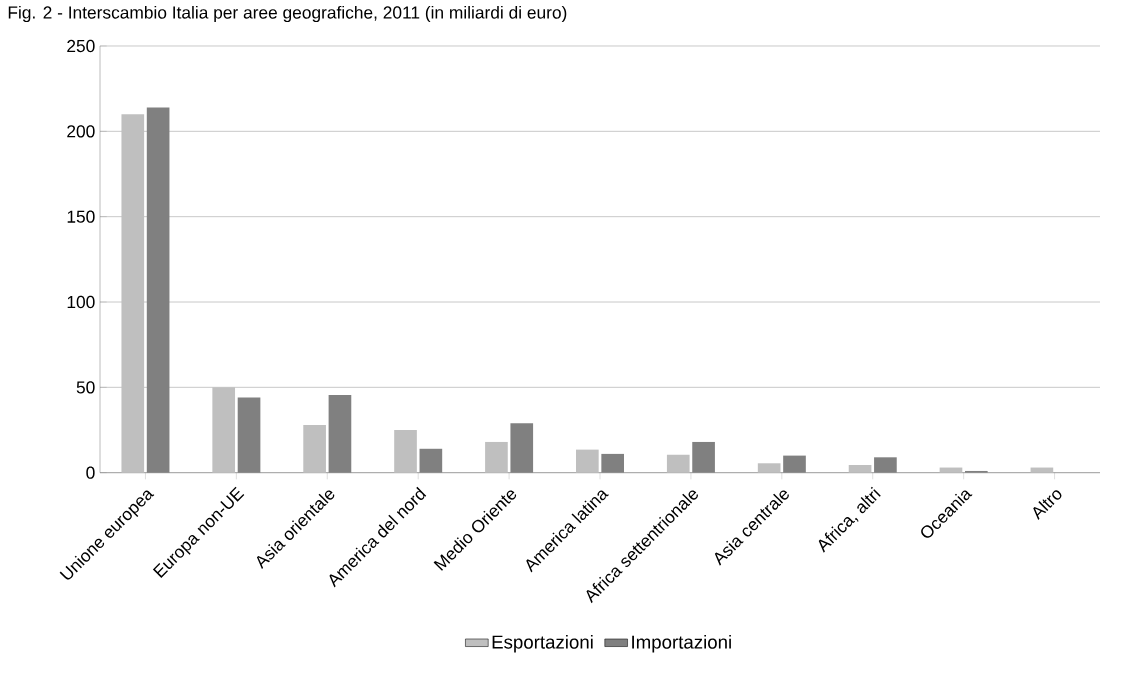  What do you see at coordinates (287, 14) in the screenshot?
I see `chart-title: Fig. 2 - Interscambio Italia per aree geografiche, 2011 (in miliardi di euro)` at bounding box center [287, 14].